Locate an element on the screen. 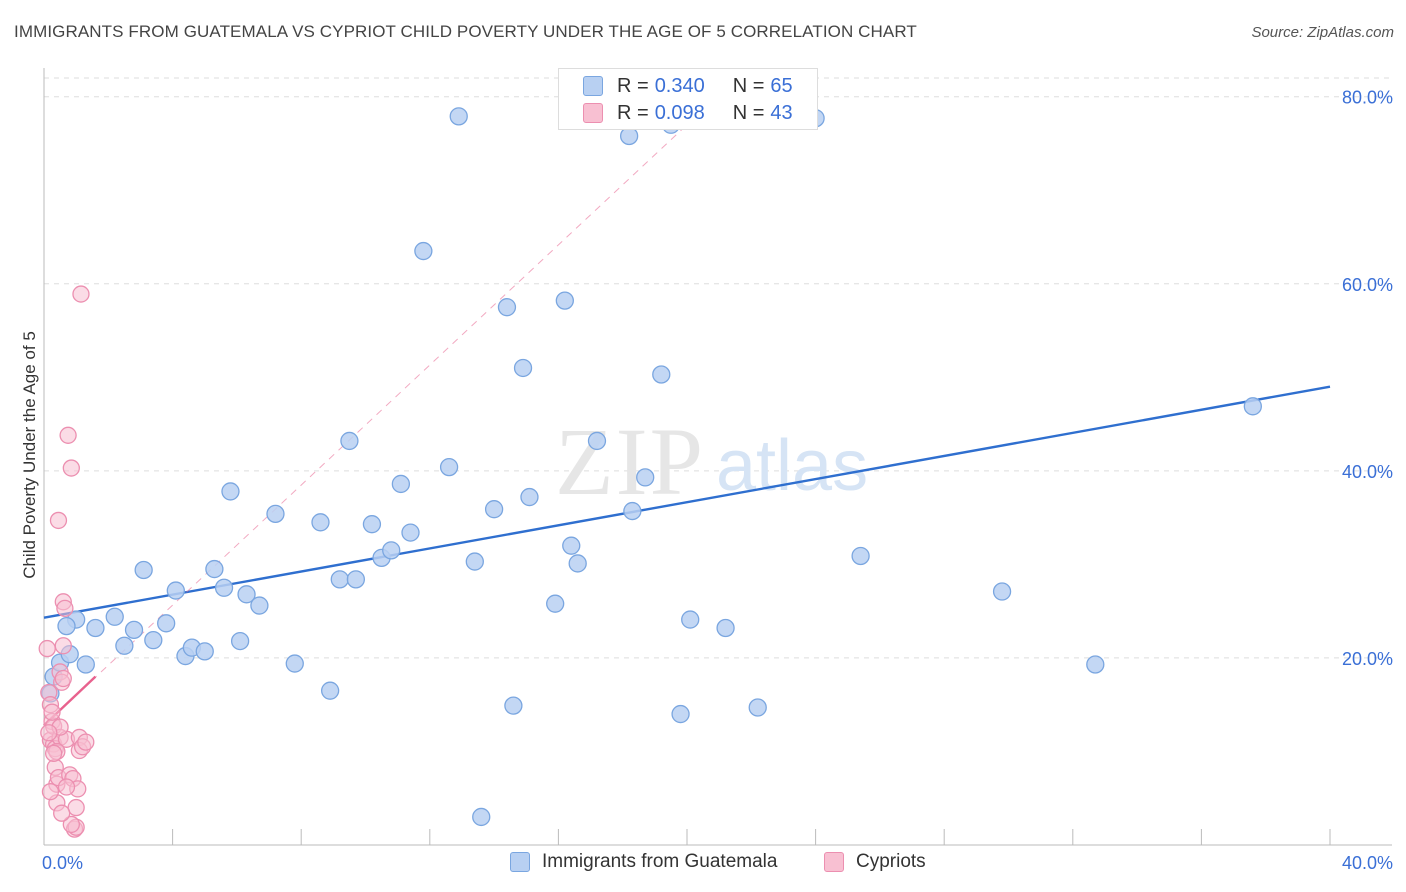 Image resolution: width=1406 pixels, height=892 pixels. legend-item-cypriots: Cypriots is located at coordinates (875, 862).